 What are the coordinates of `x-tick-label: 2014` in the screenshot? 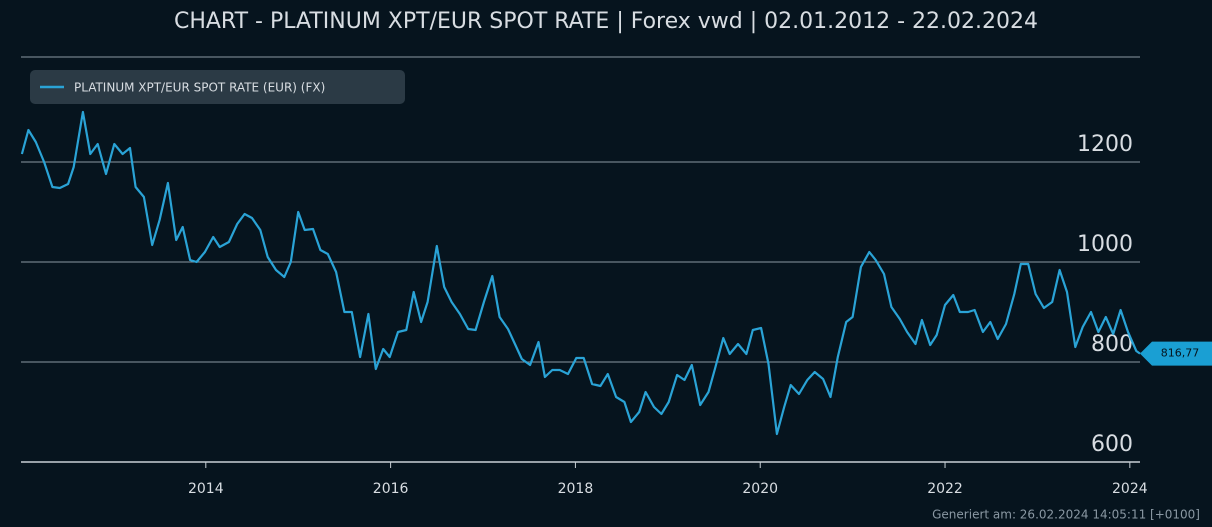 It's located at (206, 489).